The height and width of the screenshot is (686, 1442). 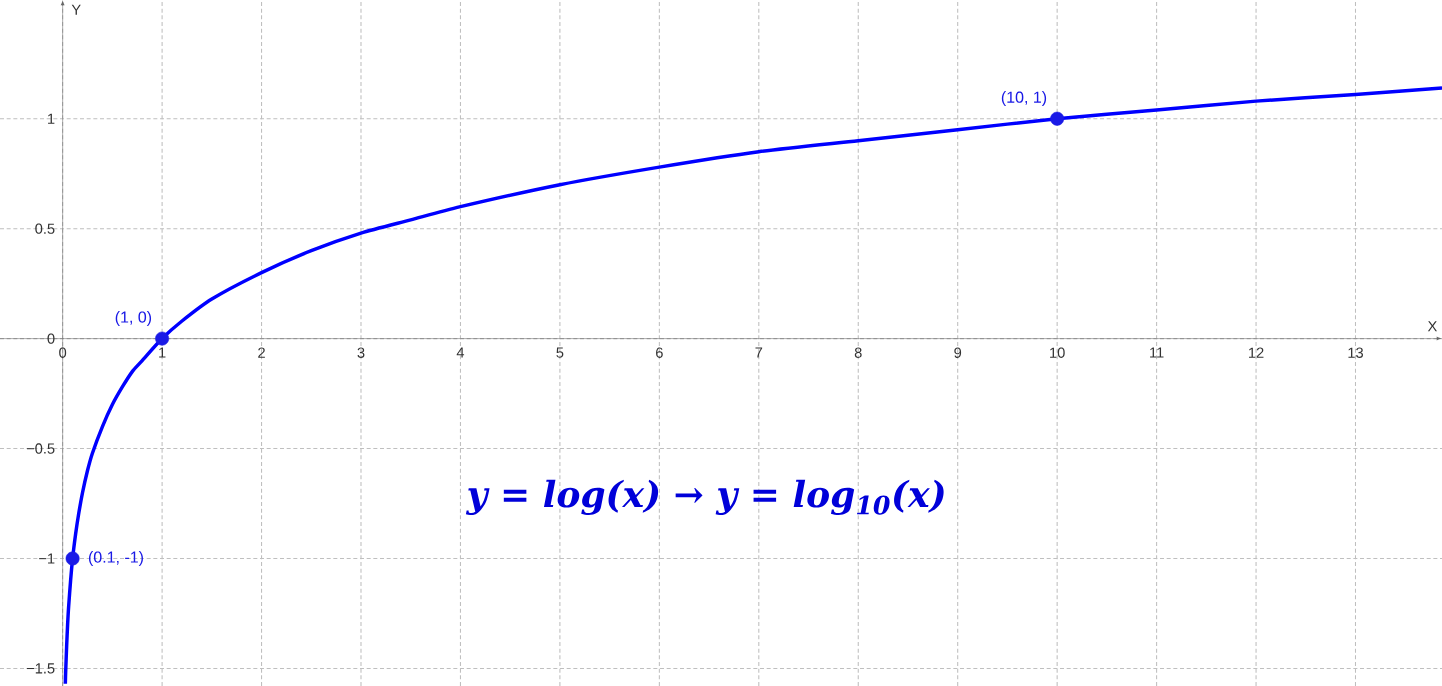 I want to click on x-tick-label: 5, so click(x=560, y=352).